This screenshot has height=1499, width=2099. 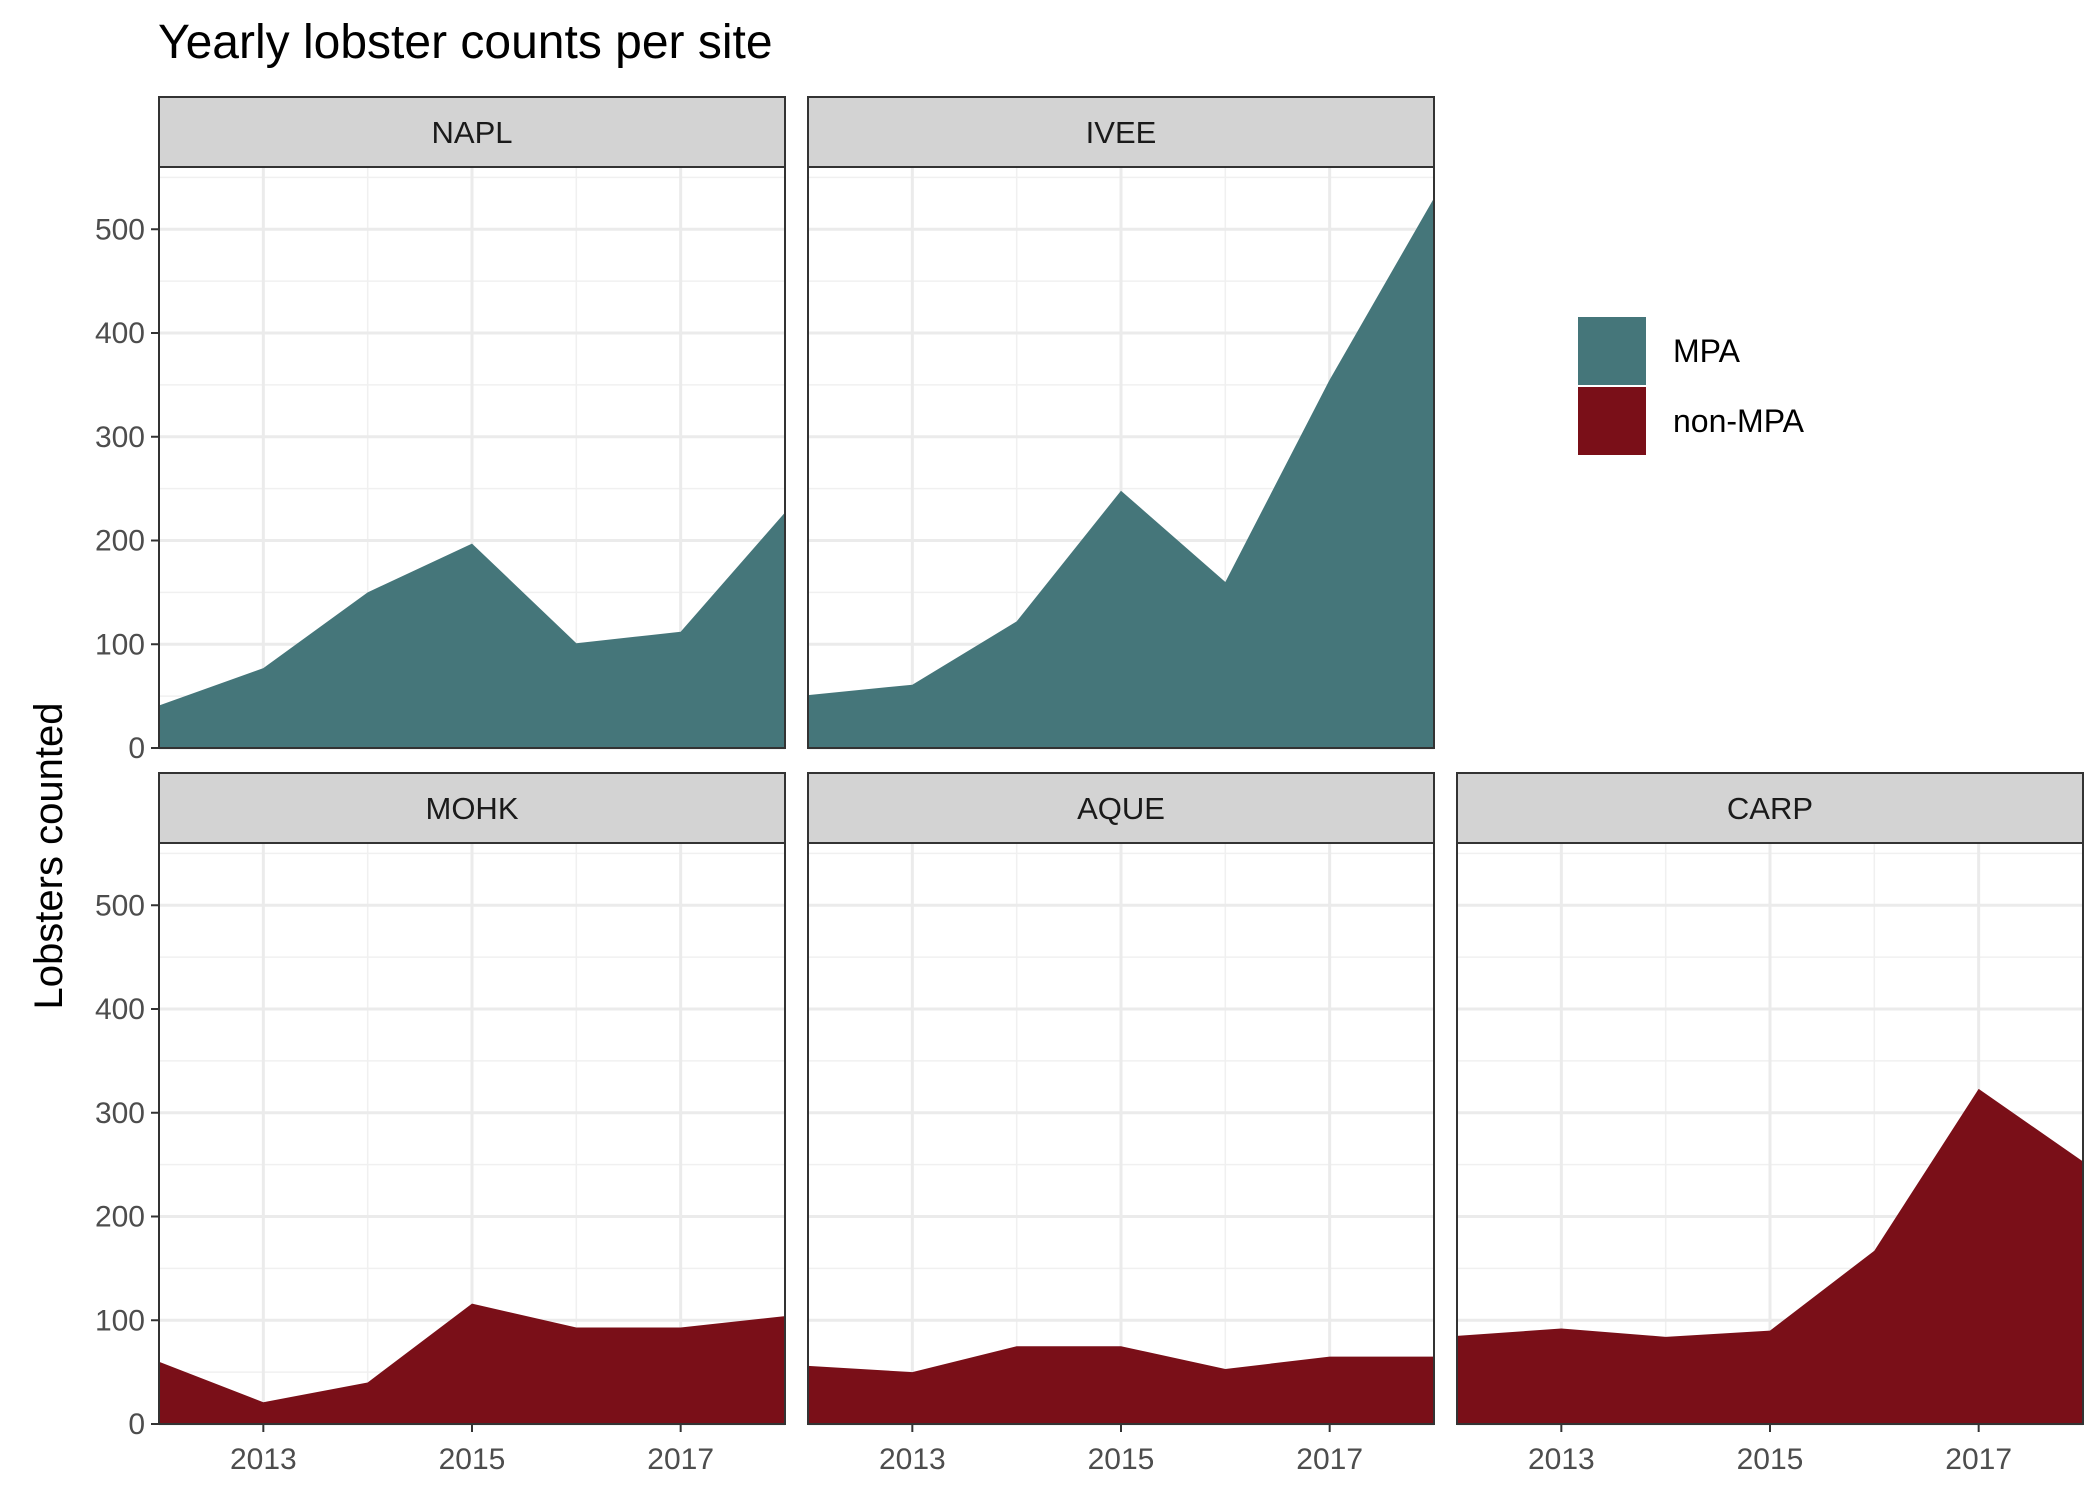 What do you see at coordinates (1658, 351) in the screenshot?
I see `legend-item-mpa: MPA` at bounding box center [1658, 351].